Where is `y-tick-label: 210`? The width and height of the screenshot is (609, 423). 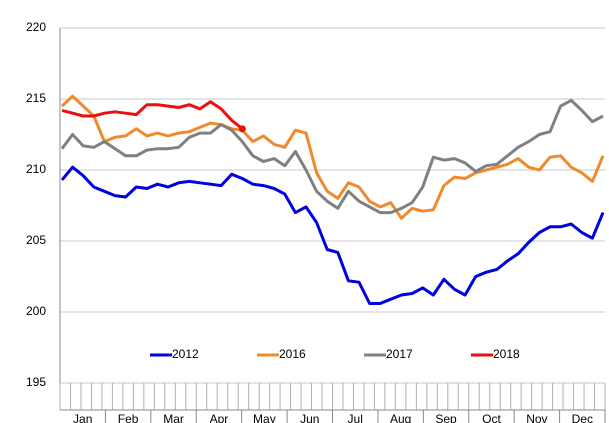
y-tick-label: 210 is located at coordinates (36, 169).